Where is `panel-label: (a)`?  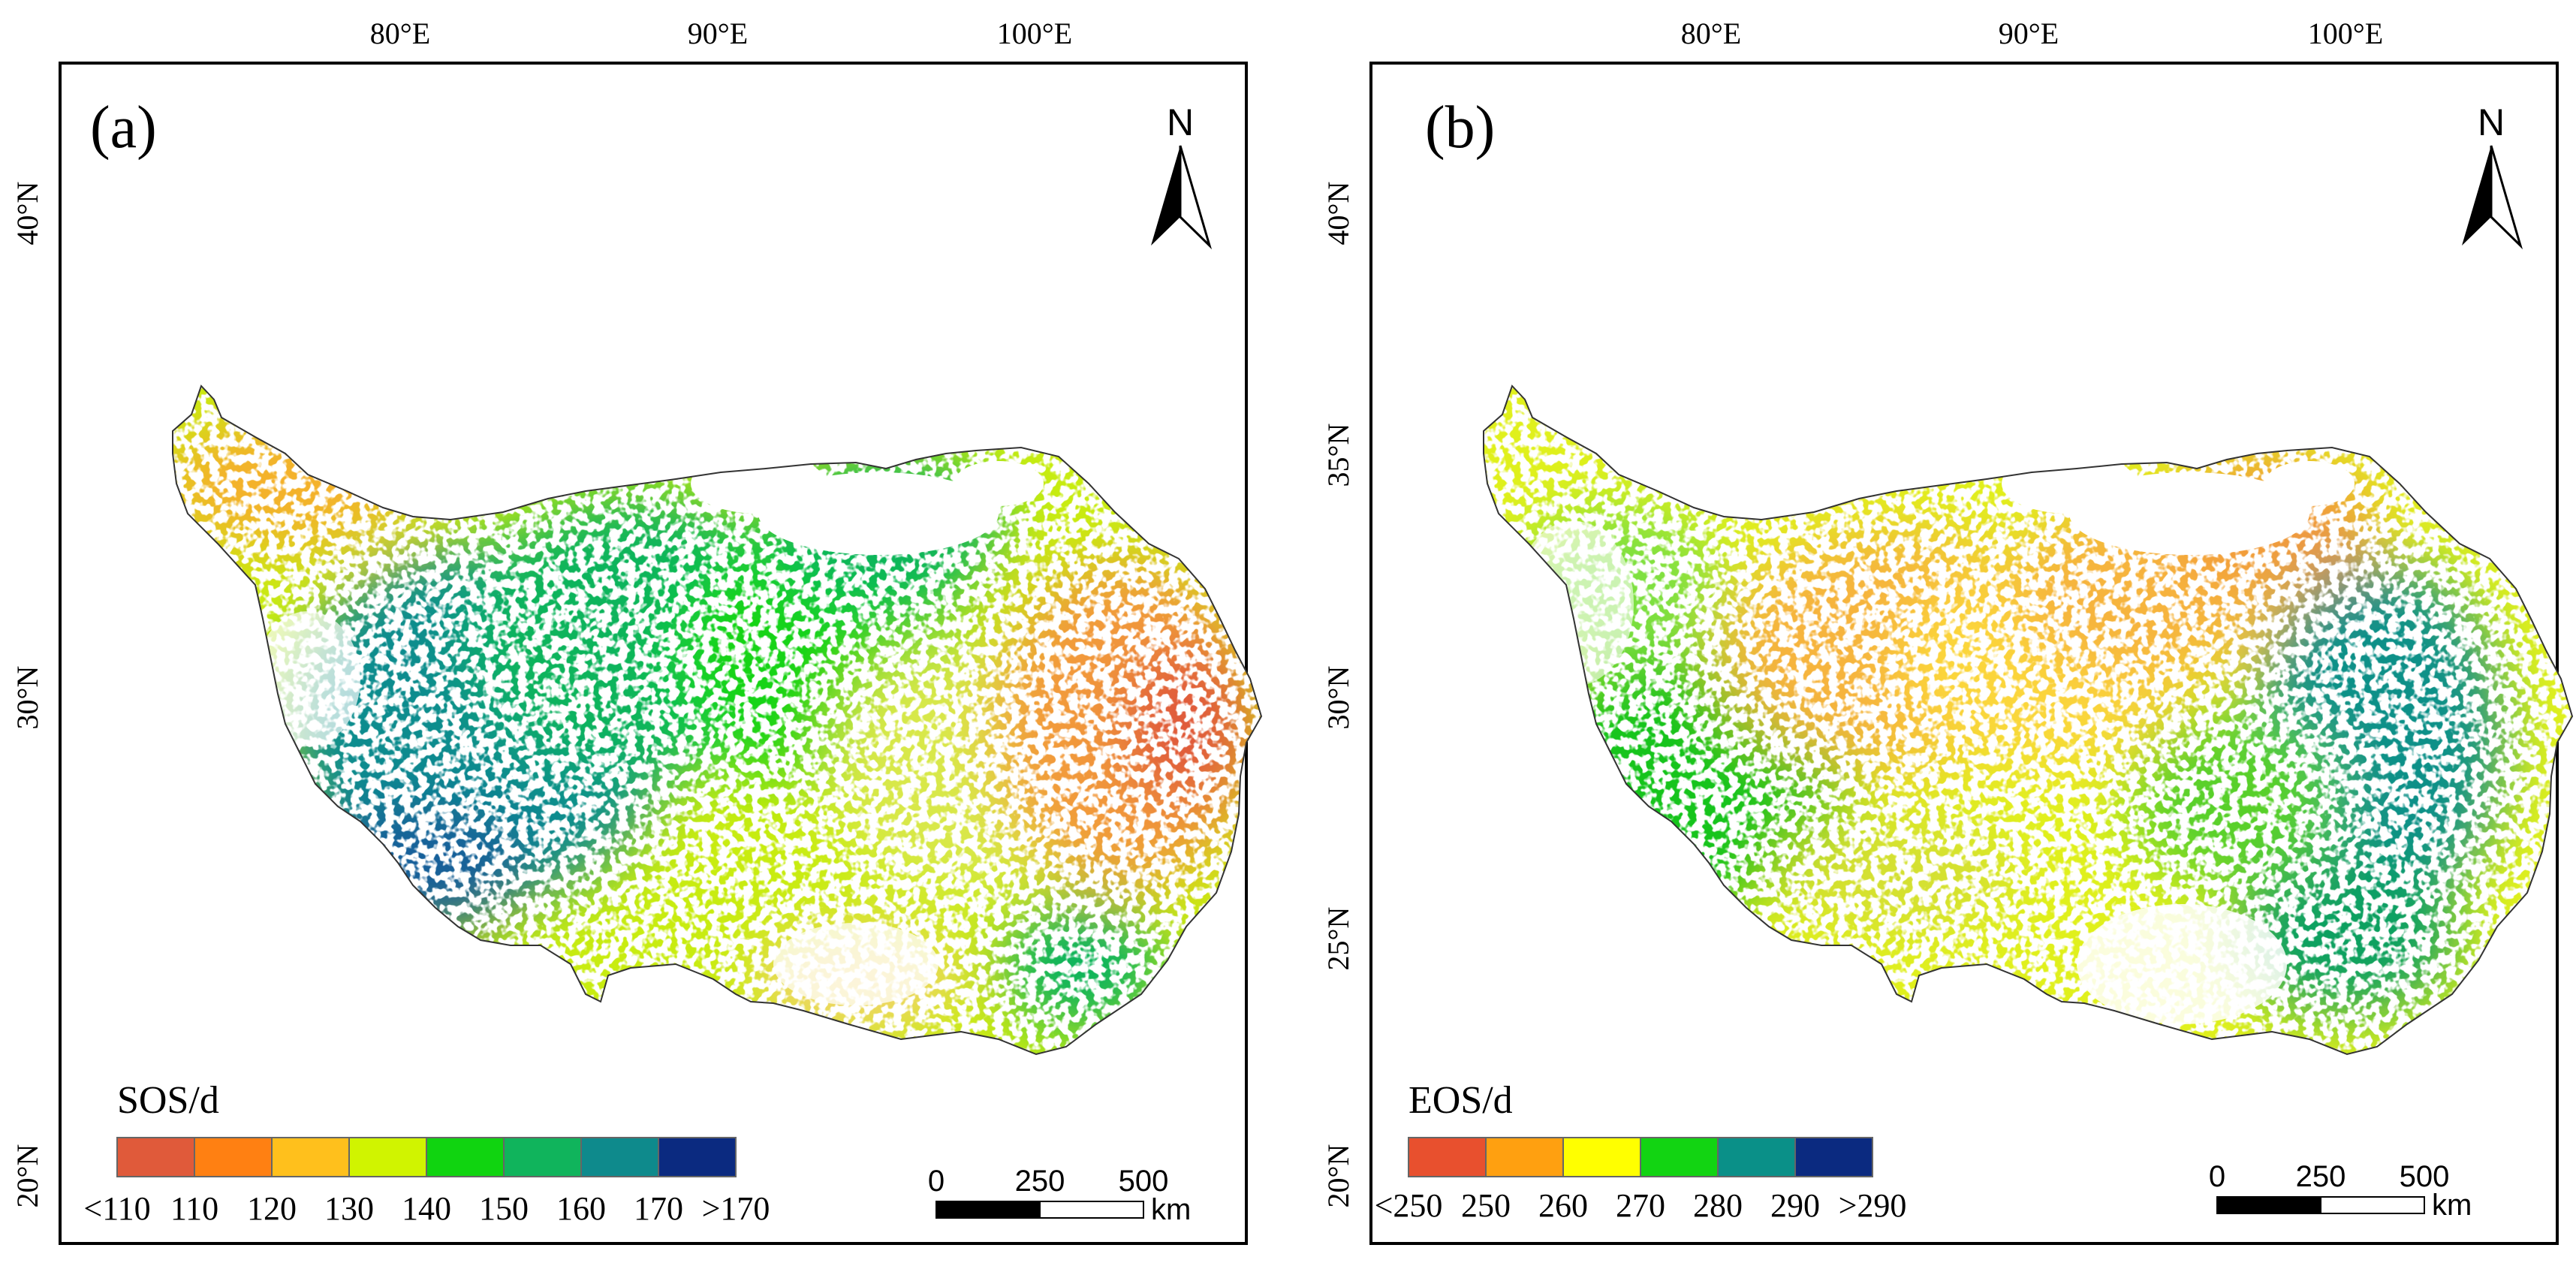 panel-label: (a) is located at coordinates (123, 128).